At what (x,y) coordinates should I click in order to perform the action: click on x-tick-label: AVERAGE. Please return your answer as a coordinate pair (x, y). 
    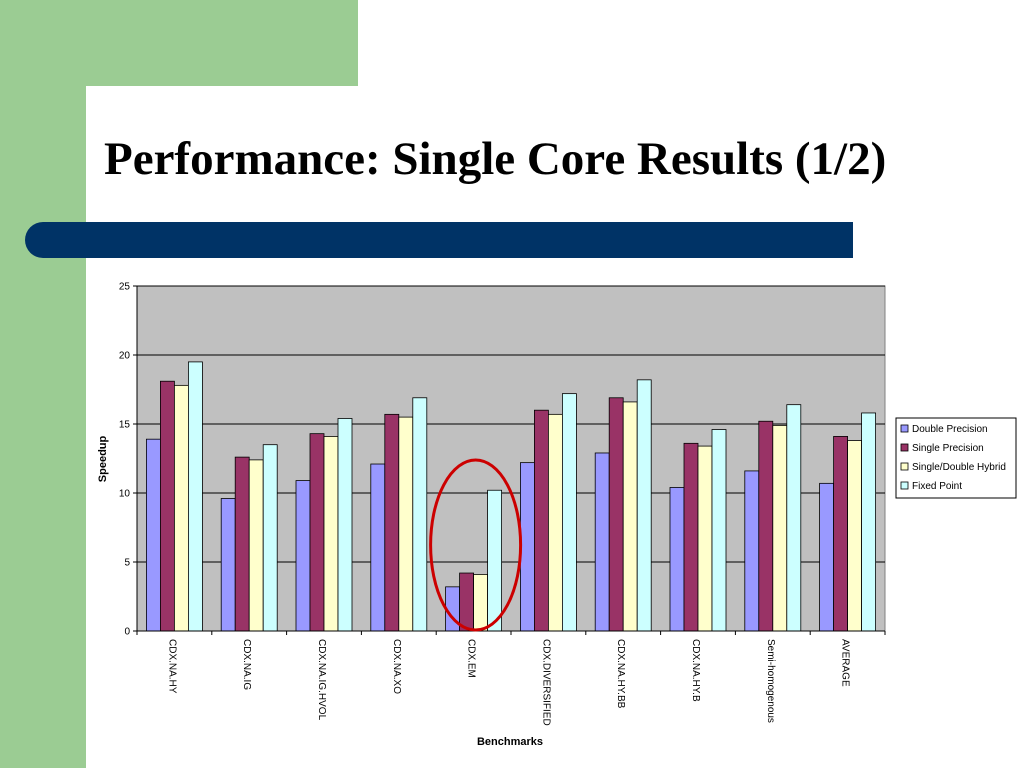
    Looking at the image, I should click on (845, 663).